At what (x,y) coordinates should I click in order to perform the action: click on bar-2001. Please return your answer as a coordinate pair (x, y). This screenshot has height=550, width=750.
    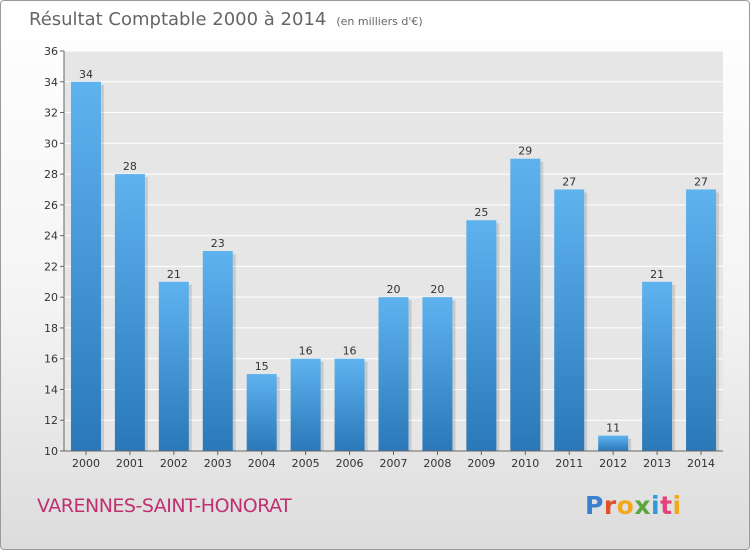
    Looking at the image, I should click on (129, 313).